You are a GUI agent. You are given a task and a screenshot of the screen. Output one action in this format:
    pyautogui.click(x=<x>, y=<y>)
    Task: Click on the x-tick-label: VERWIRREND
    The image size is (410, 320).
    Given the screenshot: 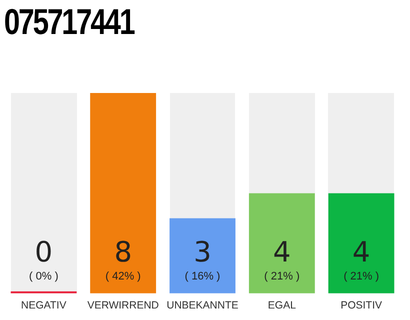 What is the action you would take?
    pyautogui.click(x=123, y=306)
    